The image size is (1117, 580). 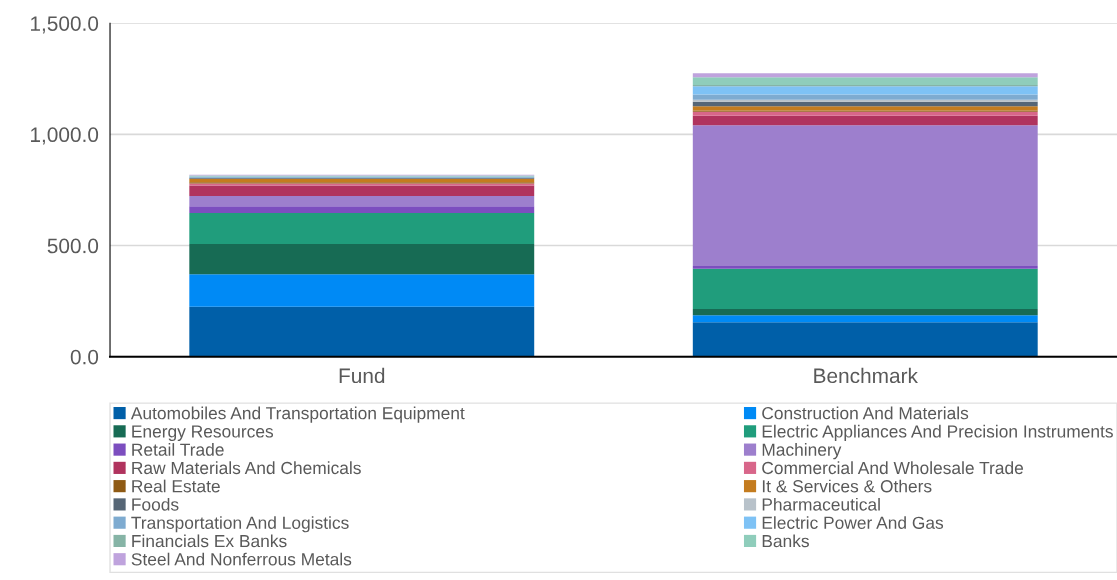 What do you see at coordinates (155, 504) in the screenshot?
I see `legend-label: Foods` at bounding box center [155, 504].